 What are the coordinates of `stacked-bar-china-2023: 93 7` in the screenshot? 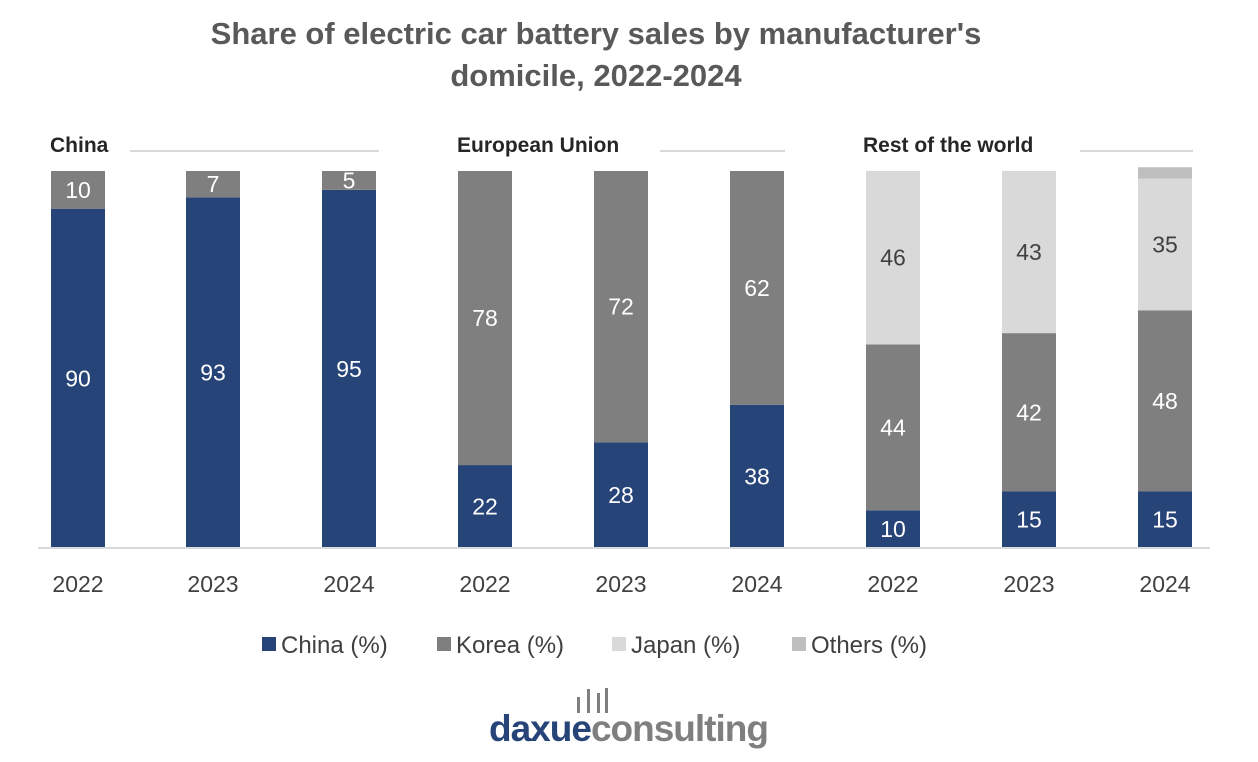 It's located at (213, 359).